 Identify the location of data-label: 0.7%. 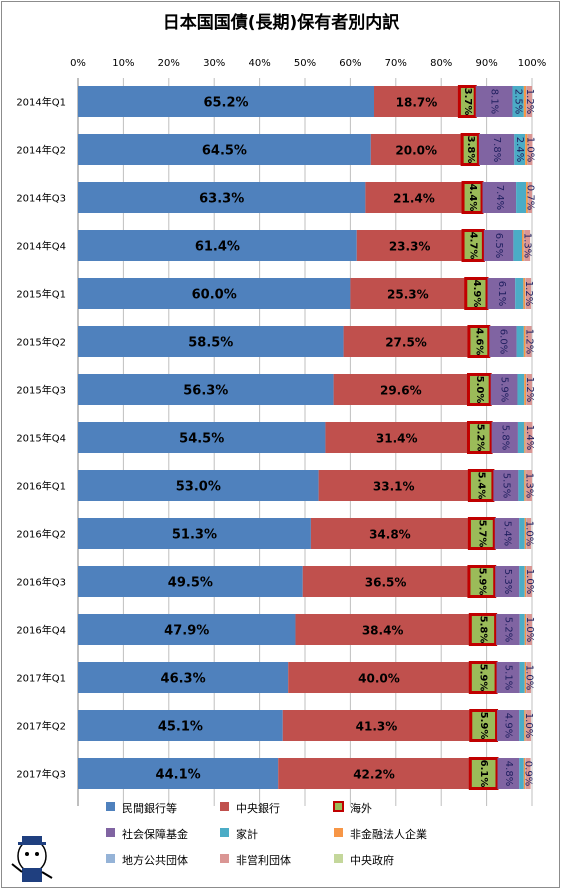
(530, 197).